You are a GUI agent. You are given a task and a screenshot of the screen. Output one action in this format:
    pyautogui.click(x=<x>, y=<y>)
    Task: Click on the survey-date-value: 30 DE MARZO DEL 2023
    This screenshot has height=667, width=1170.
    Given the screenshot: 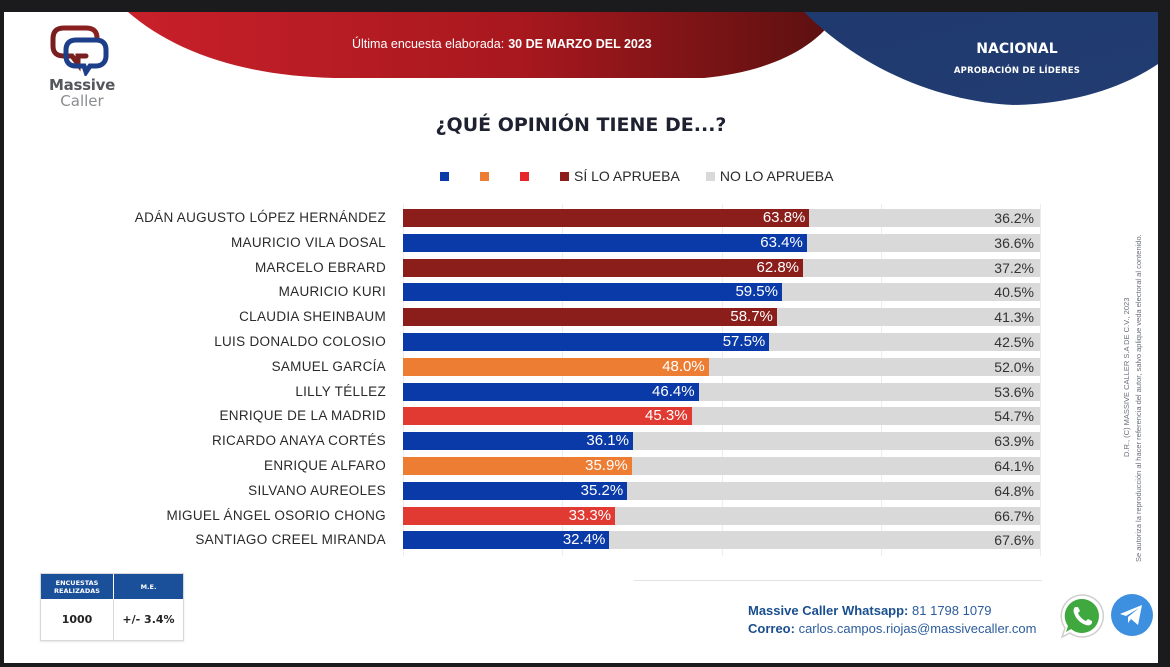 What is the action you would take?
    pyautogui.click(x=580, y=44)
    